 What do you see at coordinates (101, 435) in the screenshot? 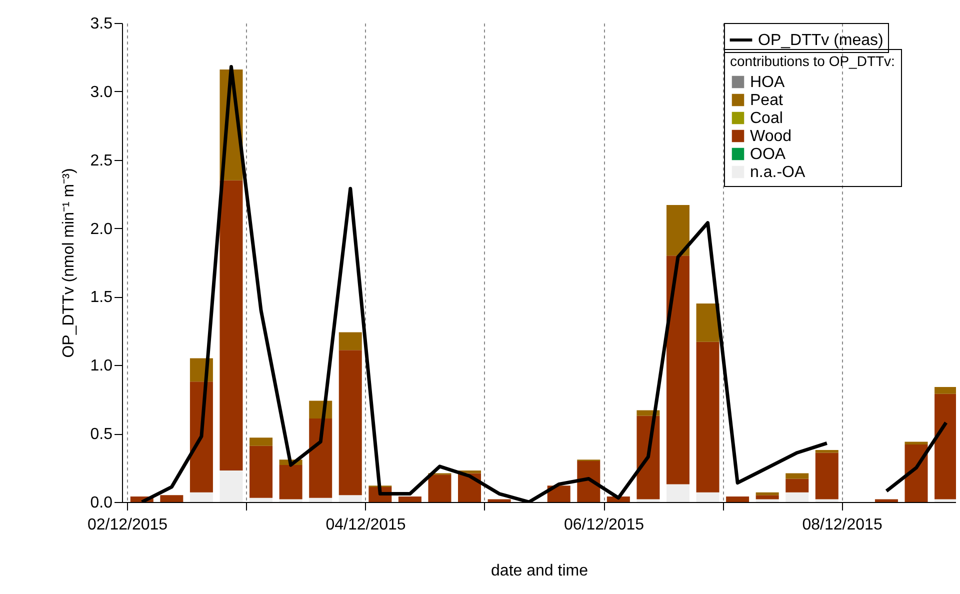
I see `y-tick-label: 0.5` at bounding box center [101, 435].